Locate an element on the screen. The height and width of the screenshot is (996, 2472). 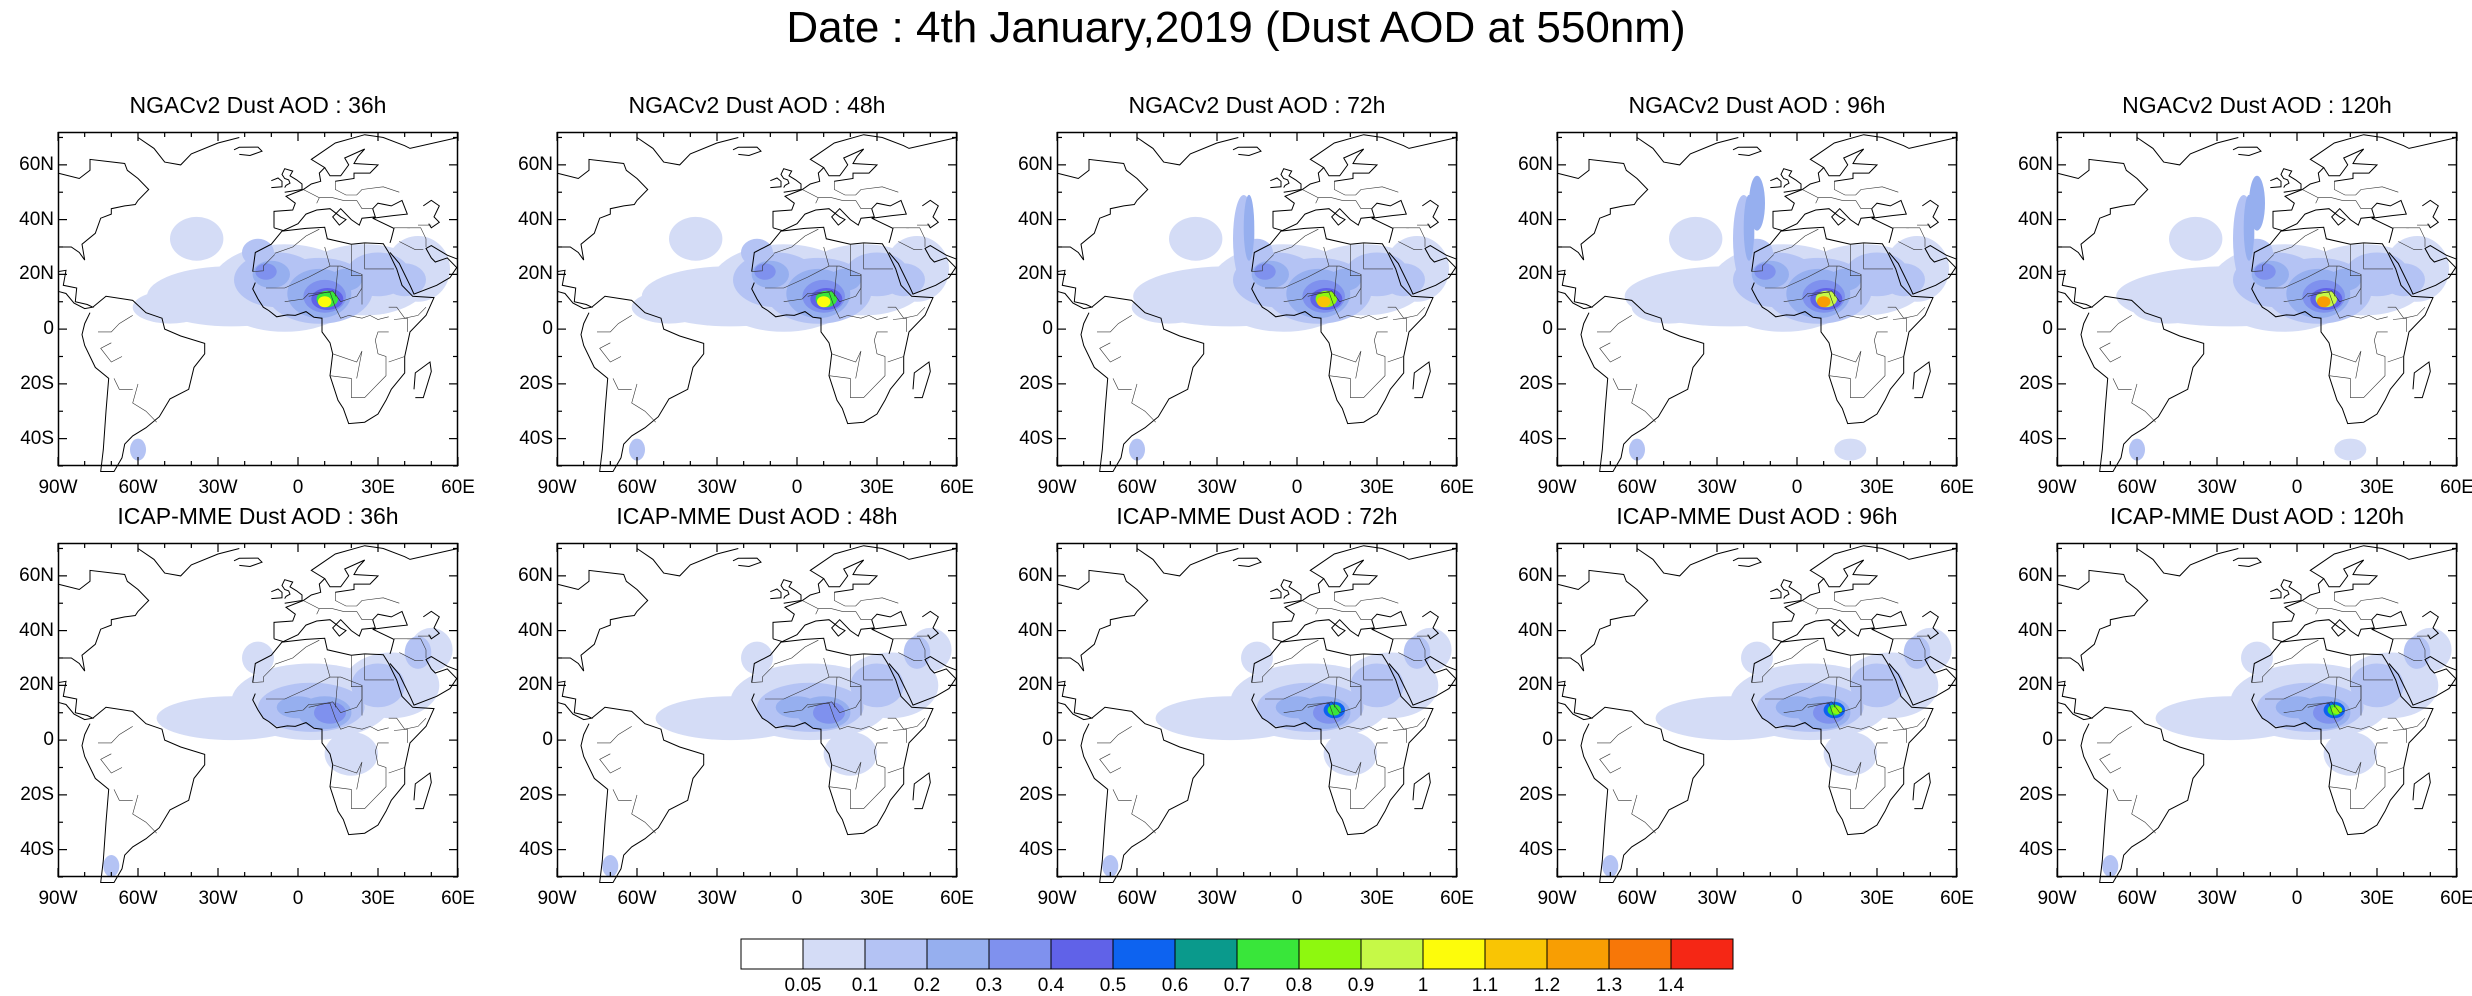
colorbar-tick-label: 0.4 is located at coordinates (1051, 985).